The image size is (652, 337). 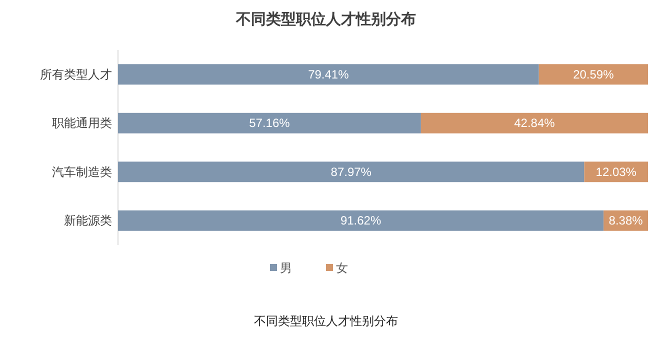 What do you see at coordinates (325, 19) in the screenshot?
I see `chart-title: 不同类型职位人才性别分布` at bounding box center [325, 19].